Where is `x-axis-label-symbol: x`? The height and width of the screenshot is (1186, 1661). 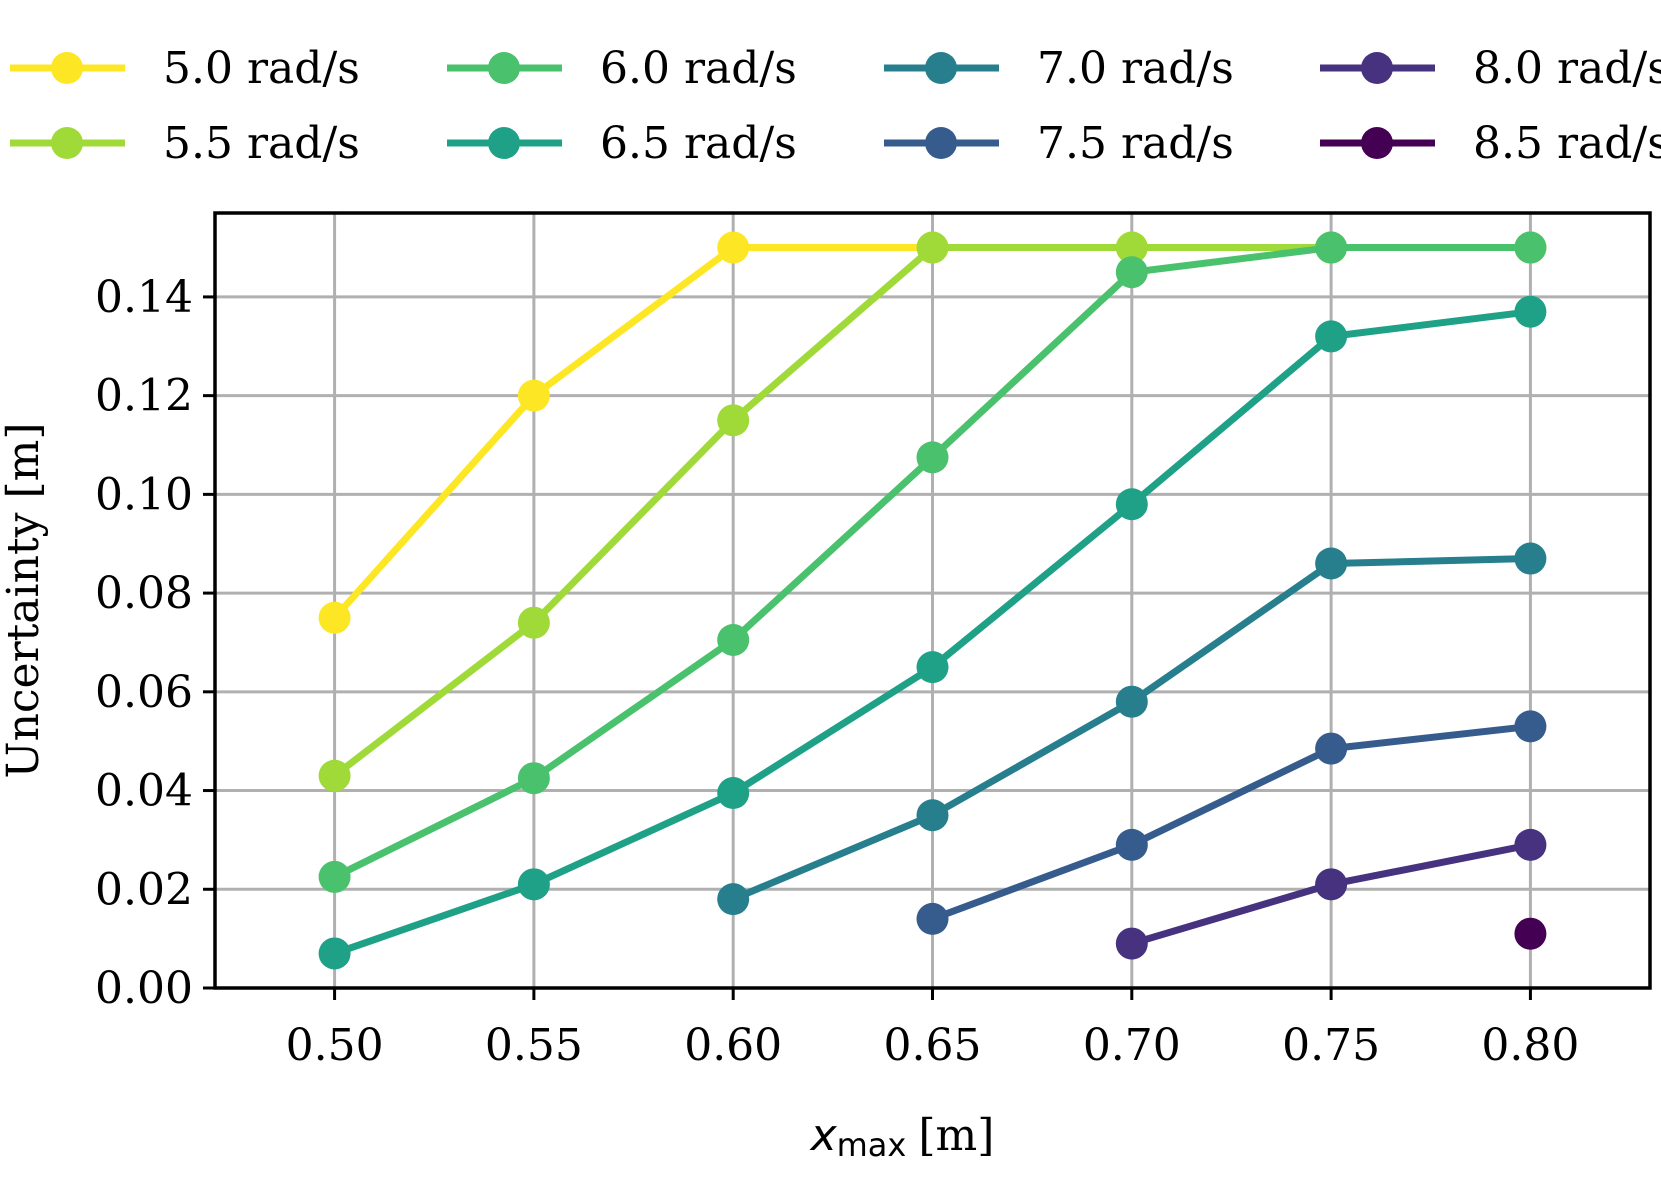
x-axis-label-symbol: x is located at coordinates (823, 1135).